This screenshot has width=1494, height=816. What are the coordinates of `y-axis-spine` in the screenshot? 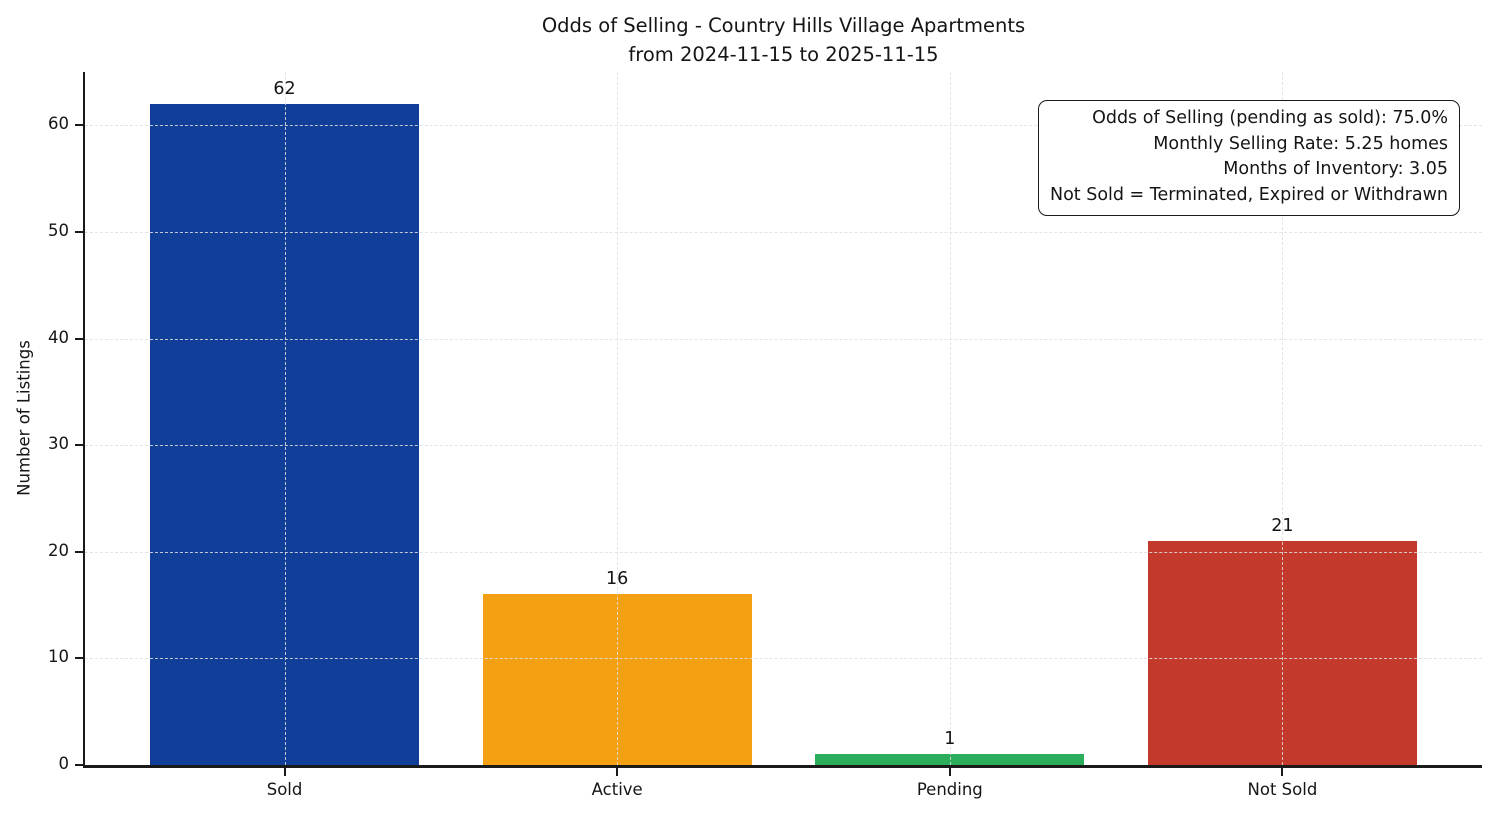 It's located at (84, 419).